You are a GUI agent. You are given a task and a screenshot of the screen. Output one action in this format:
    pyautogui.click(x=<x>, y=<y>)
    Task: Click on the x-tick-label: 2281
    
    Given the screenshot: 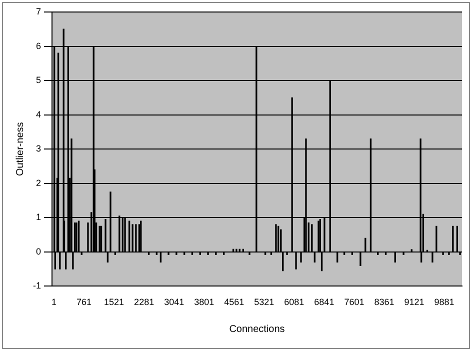 What is the action you would take?
    pyautogui.click(x=144, y=302)
    